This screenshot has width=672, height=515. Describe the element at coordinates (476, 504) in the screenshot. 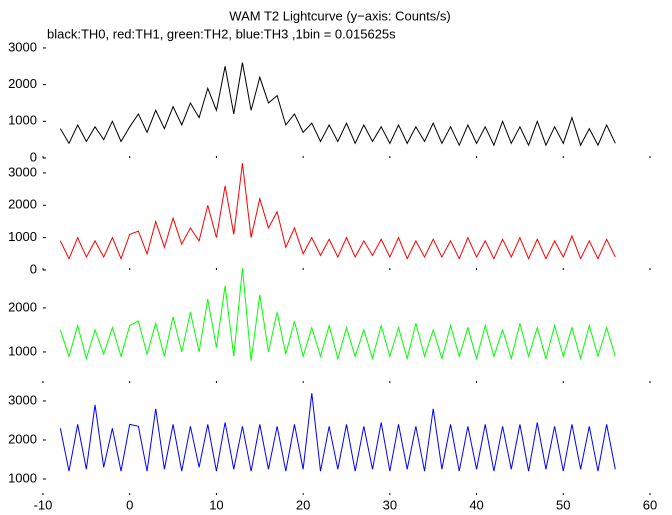

I see `x-tick-label: 40` at that location.